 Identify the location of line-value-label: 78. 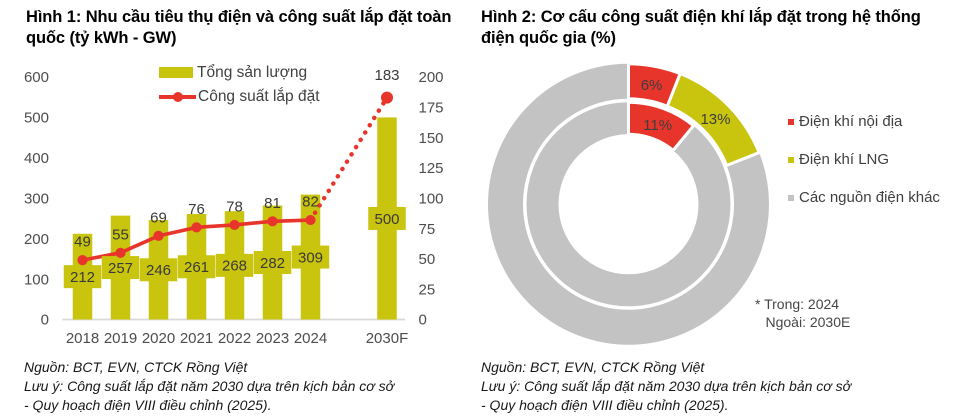
(234, 206).